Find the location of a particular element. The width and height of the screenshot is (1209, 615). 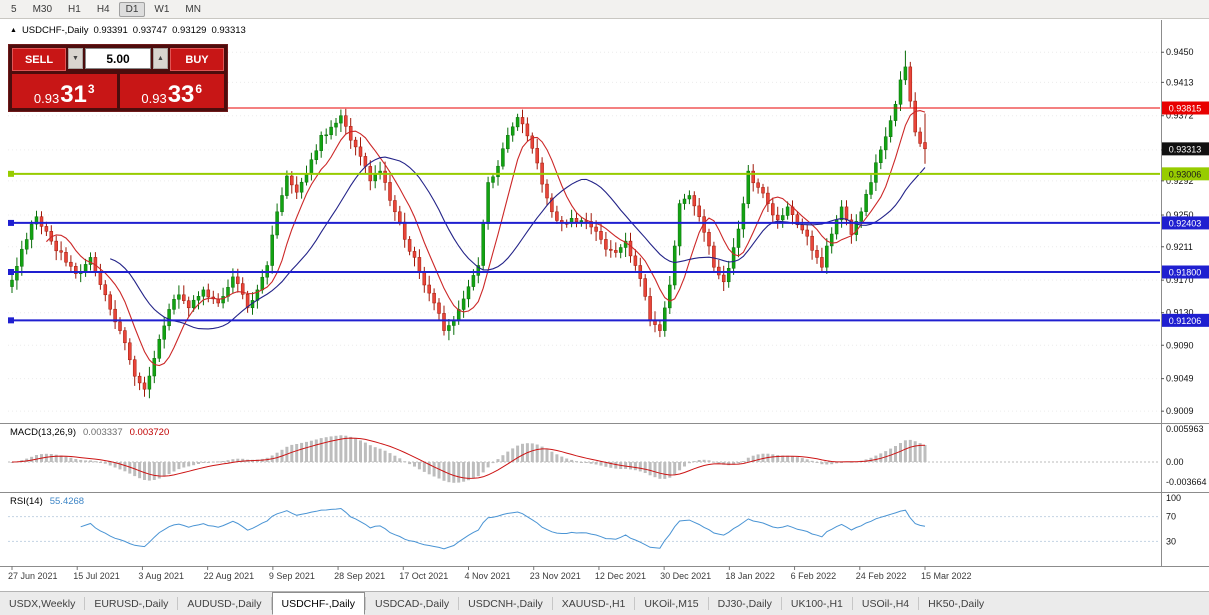

sell-button: SELL is located at coordinates (39, 59).